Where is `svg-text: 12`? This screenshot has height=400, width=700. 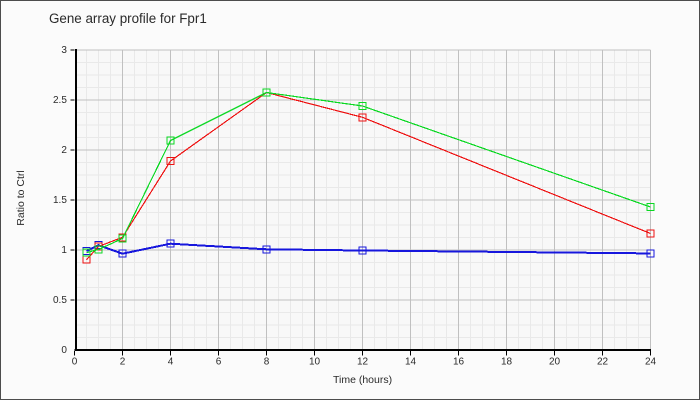
svg-text: 12 is located at coordinates (363, 362).